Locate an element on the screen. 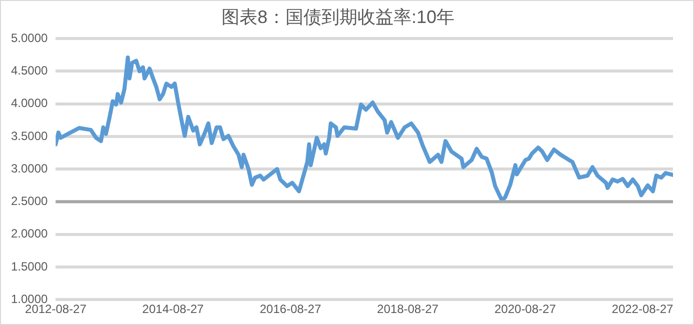  y-tick-label: 4.0000 is located at coordinates (29, 103).